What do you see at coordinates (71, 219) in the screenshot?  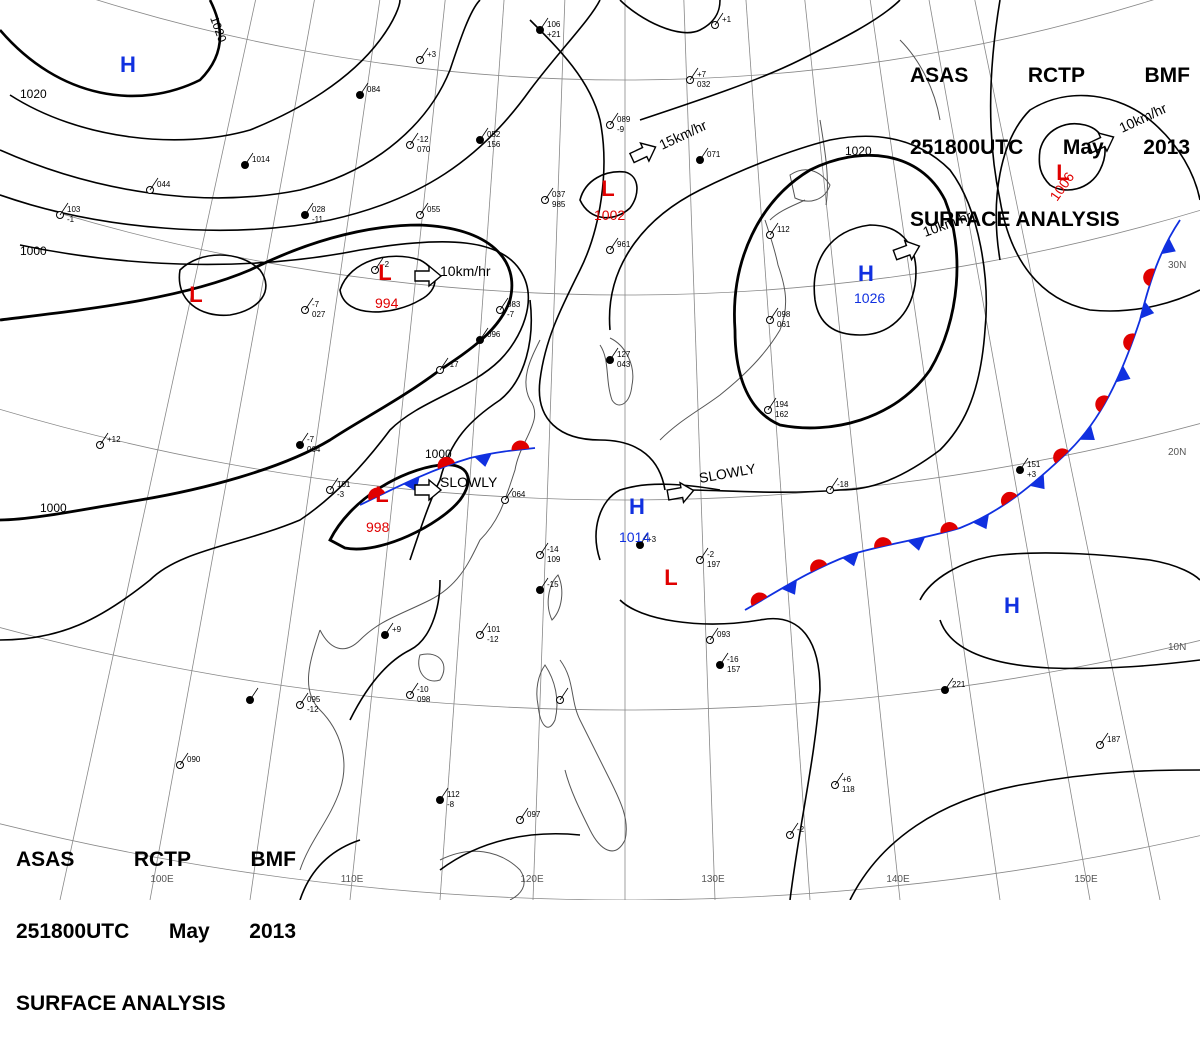 I see `station-tendency: -1` at bounding box center [71, 219].